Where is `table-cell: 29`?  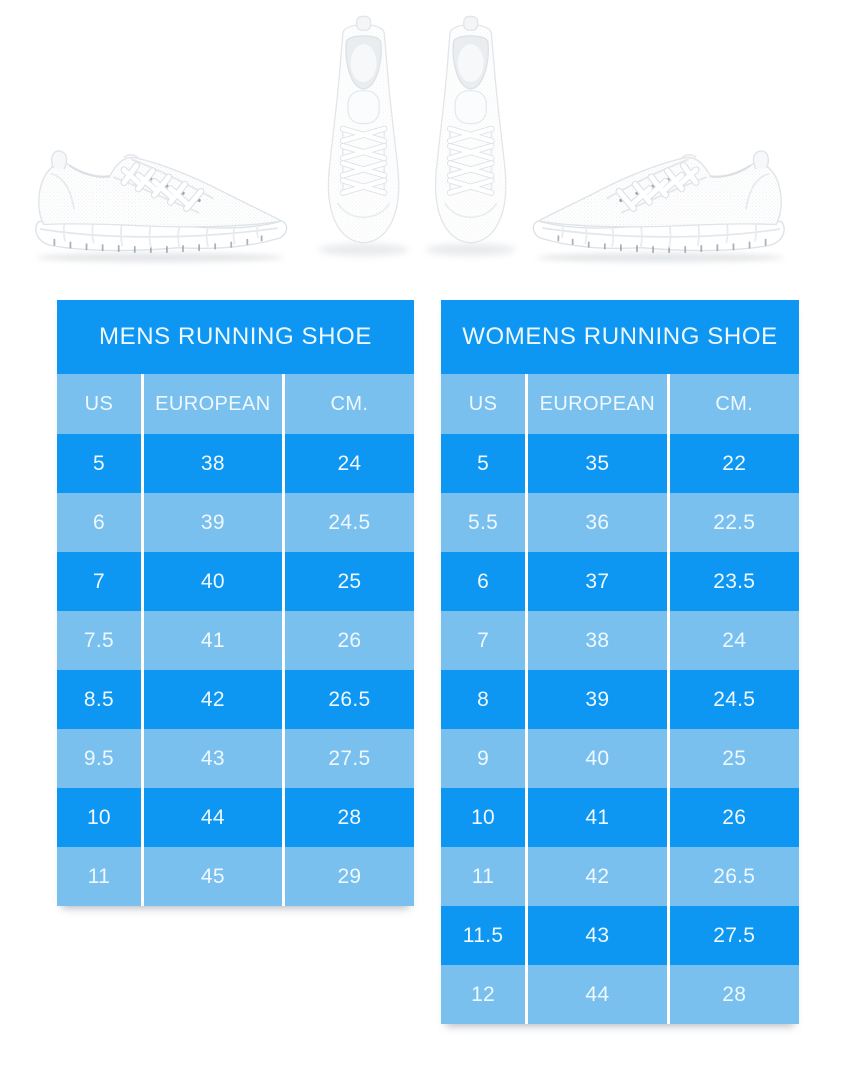
table-cell: 29 is located at coordinates (347, 876).